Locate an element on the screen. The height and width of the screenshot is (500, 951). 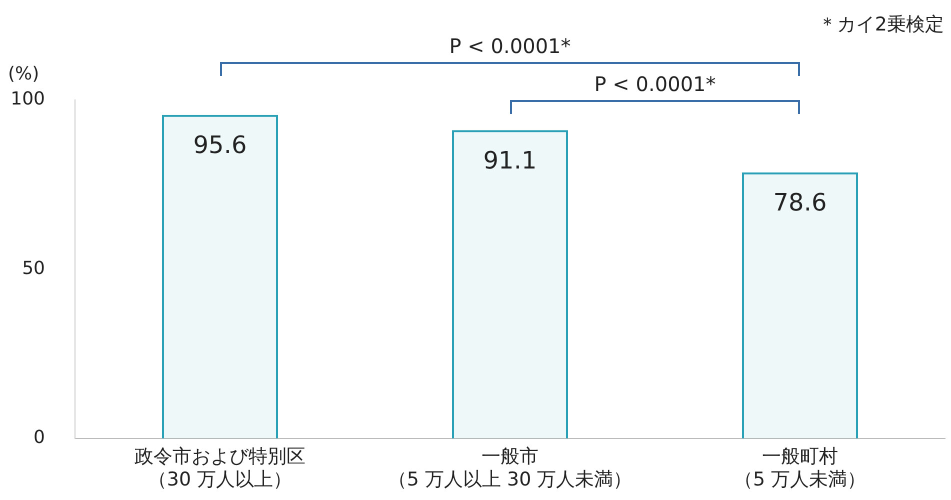
x-tick-label: 一般町村（5 万人未満） is located at coordinates (800, 468).